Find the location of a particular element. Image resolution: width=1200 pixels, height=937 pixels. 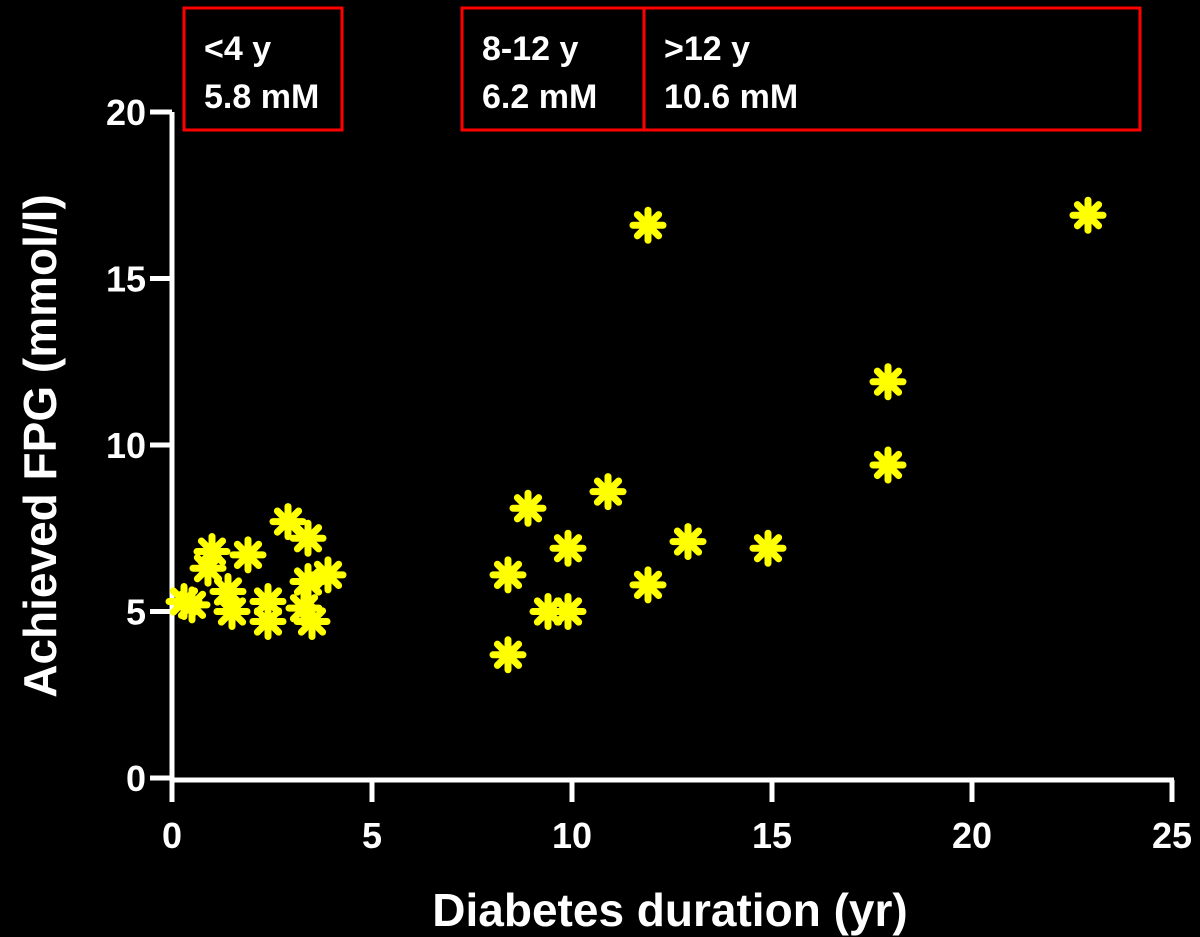

y-tick-label: 5 is located at coordinates (136, 612).